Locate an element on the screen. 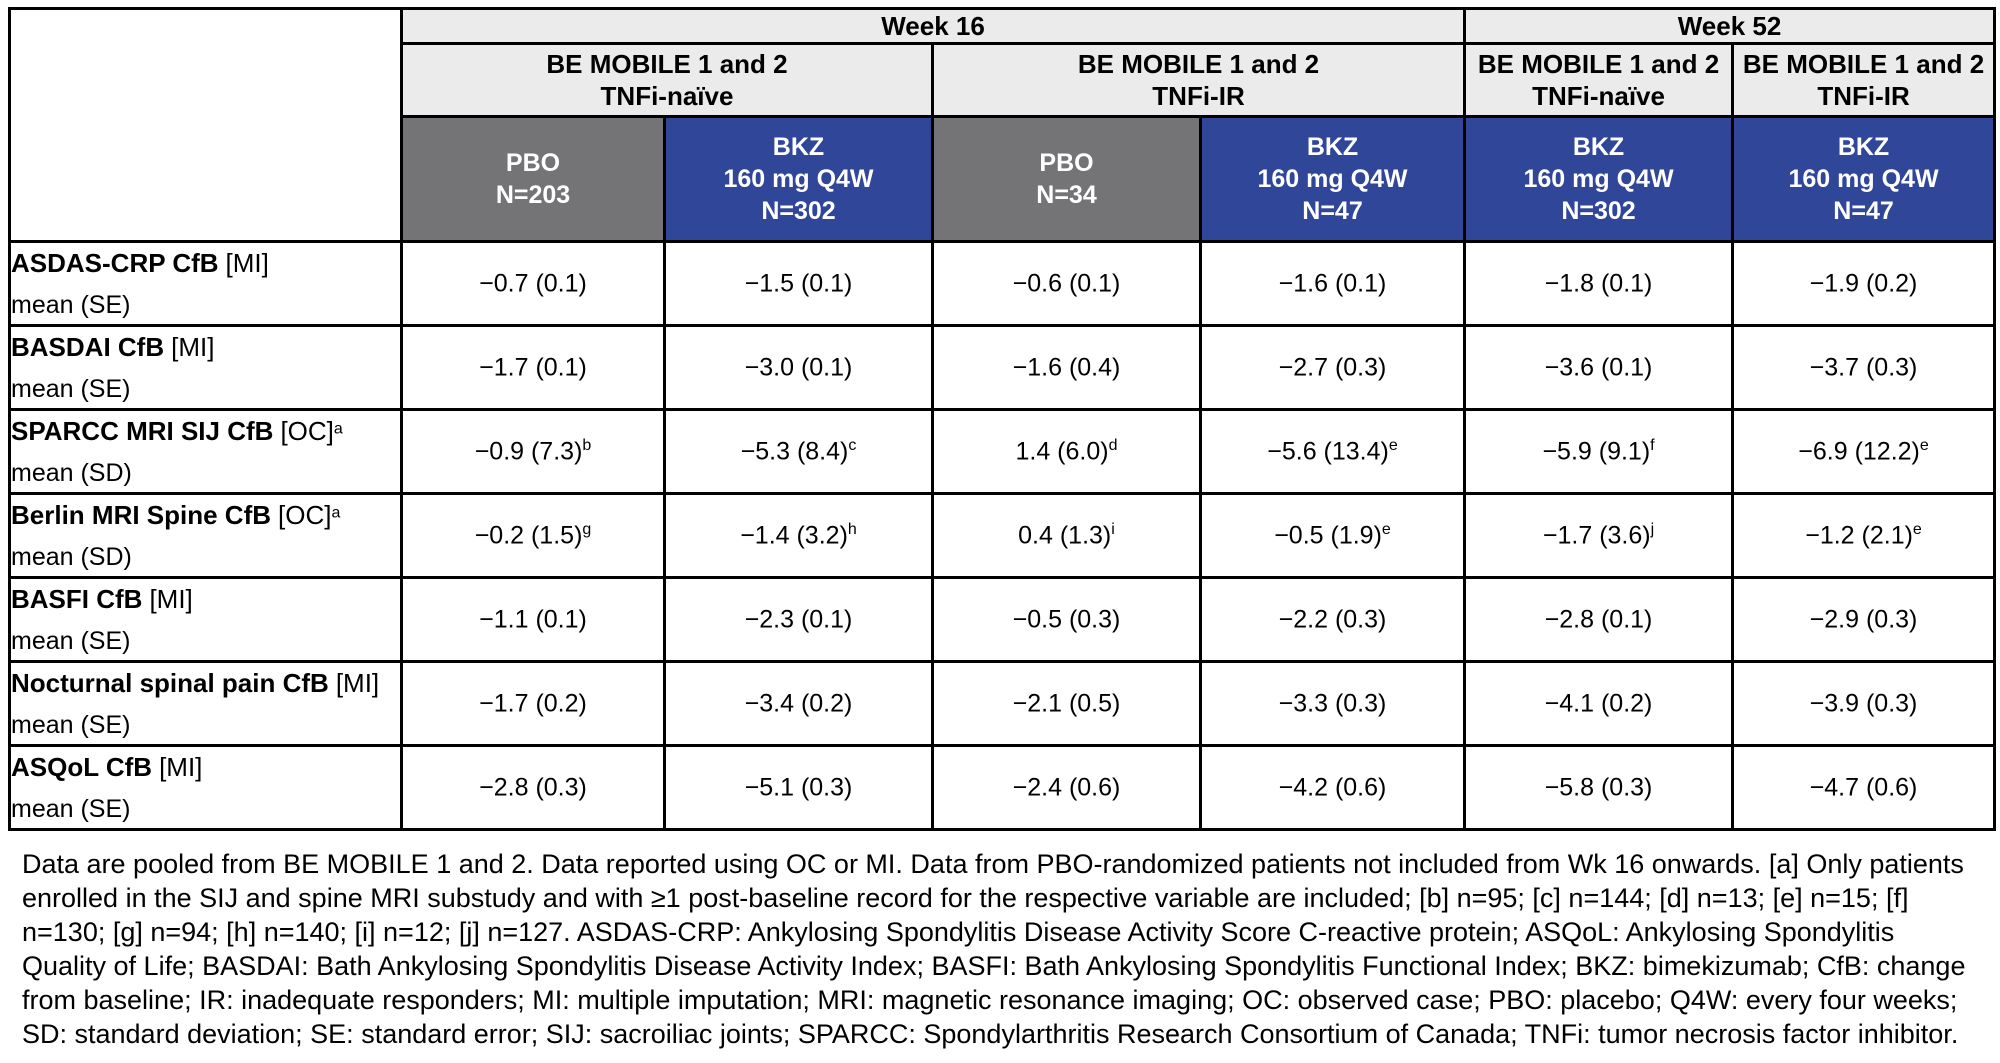 This screenshot has width=2000, height=1063. value-cell: −3.0 (0.1) is located at coordinates (798, 367).